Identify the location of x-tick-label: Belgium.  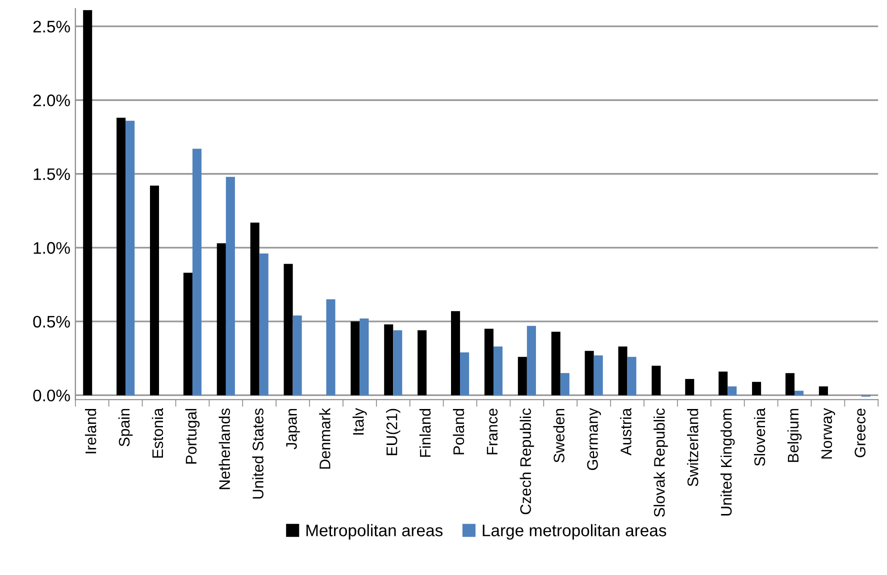
(794, 435).